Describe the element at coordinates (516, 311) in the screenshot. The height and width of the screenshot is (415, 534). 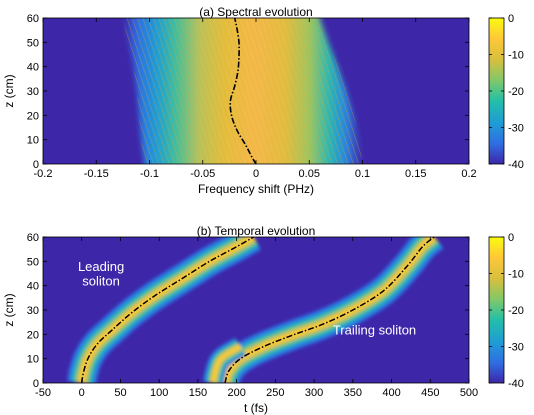
I see `temporal-colorbar-tick-label: -20` at that location.